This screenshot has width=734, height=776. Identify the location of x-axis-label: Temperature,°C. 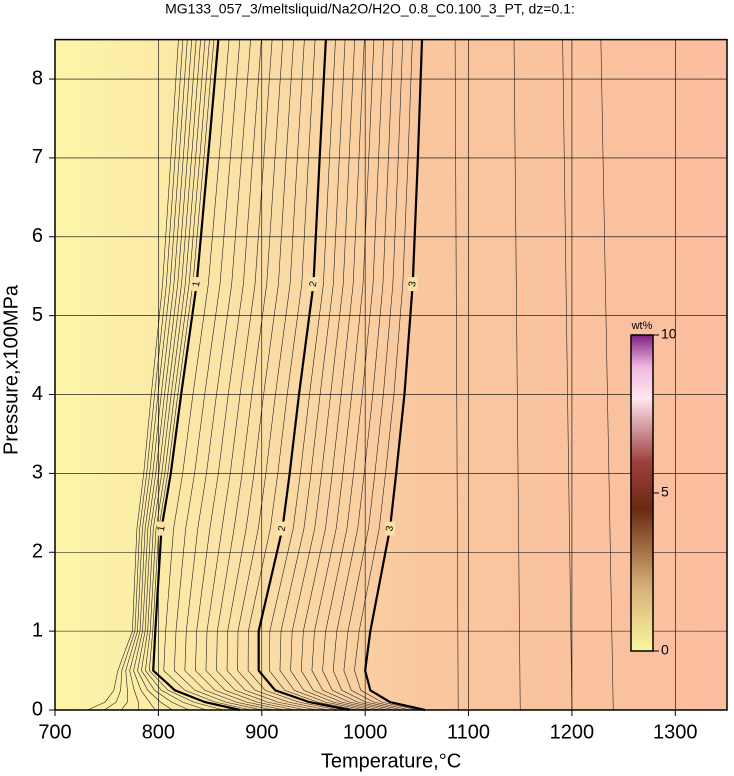
(391, 761).